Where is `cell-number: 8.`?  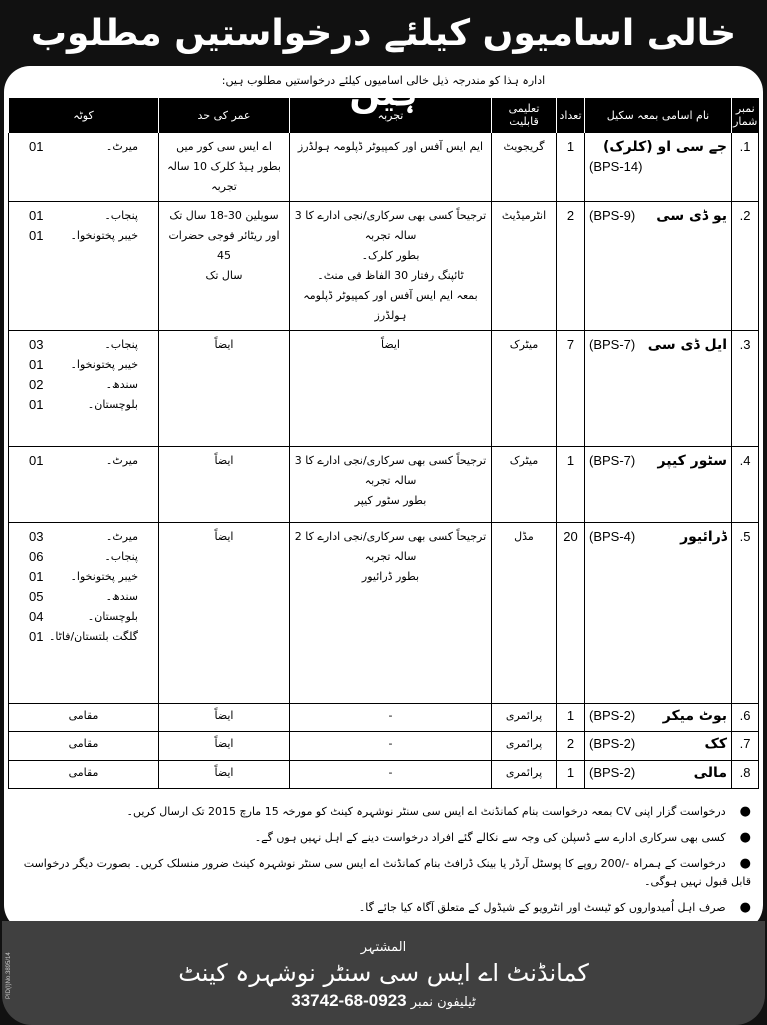 cell-number: 8. is located at coordinates (745, 774).